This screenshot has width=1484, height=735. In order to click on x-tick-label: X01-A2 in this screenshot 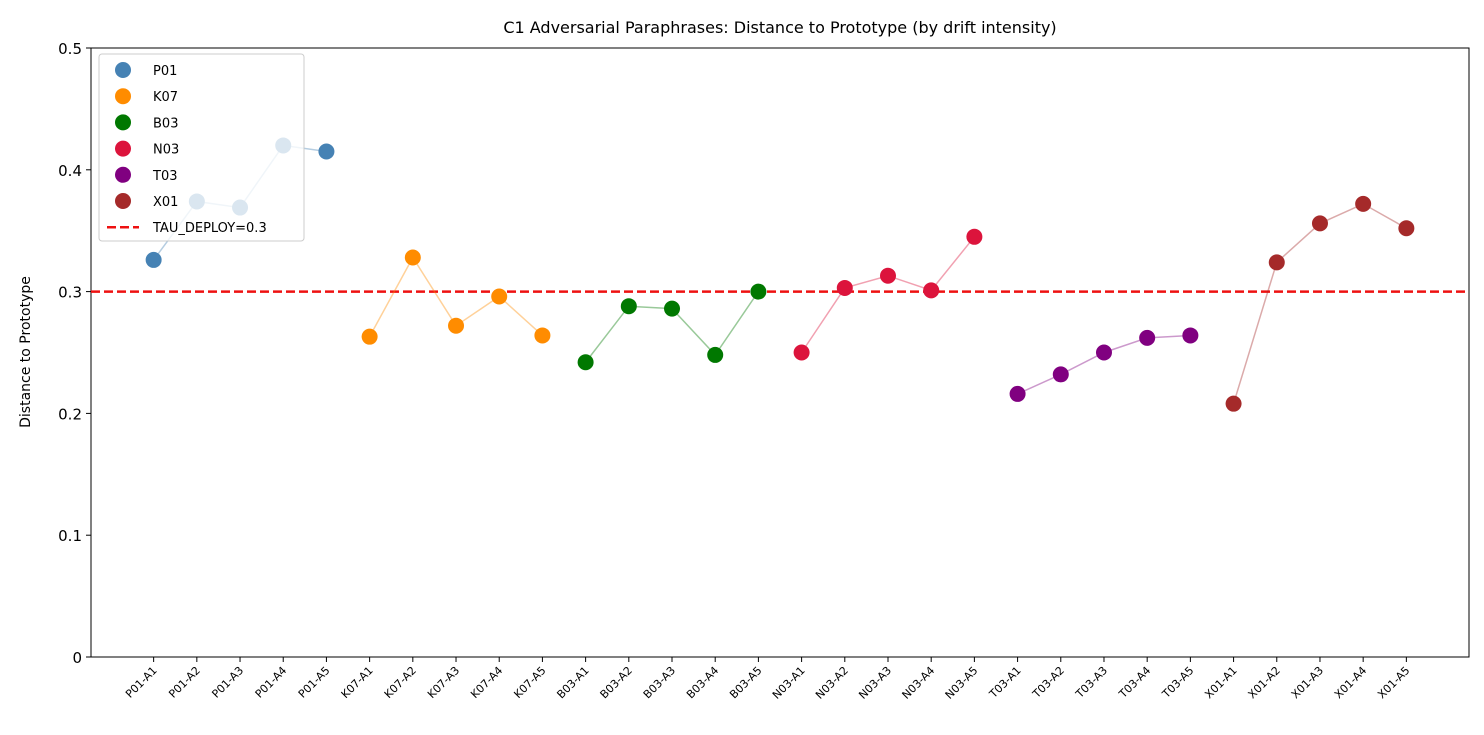, I will do `click(1264, 682)`.